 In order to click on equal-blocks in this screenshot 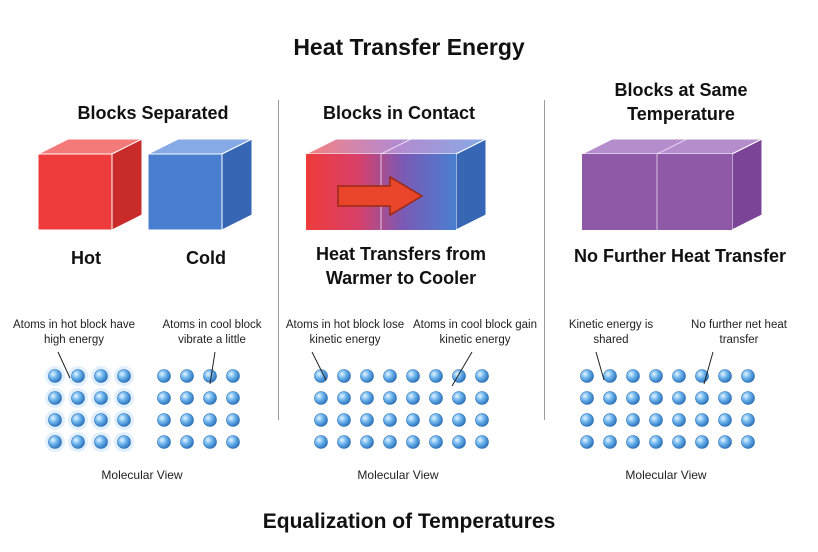, I will do `click(672, 184)`.